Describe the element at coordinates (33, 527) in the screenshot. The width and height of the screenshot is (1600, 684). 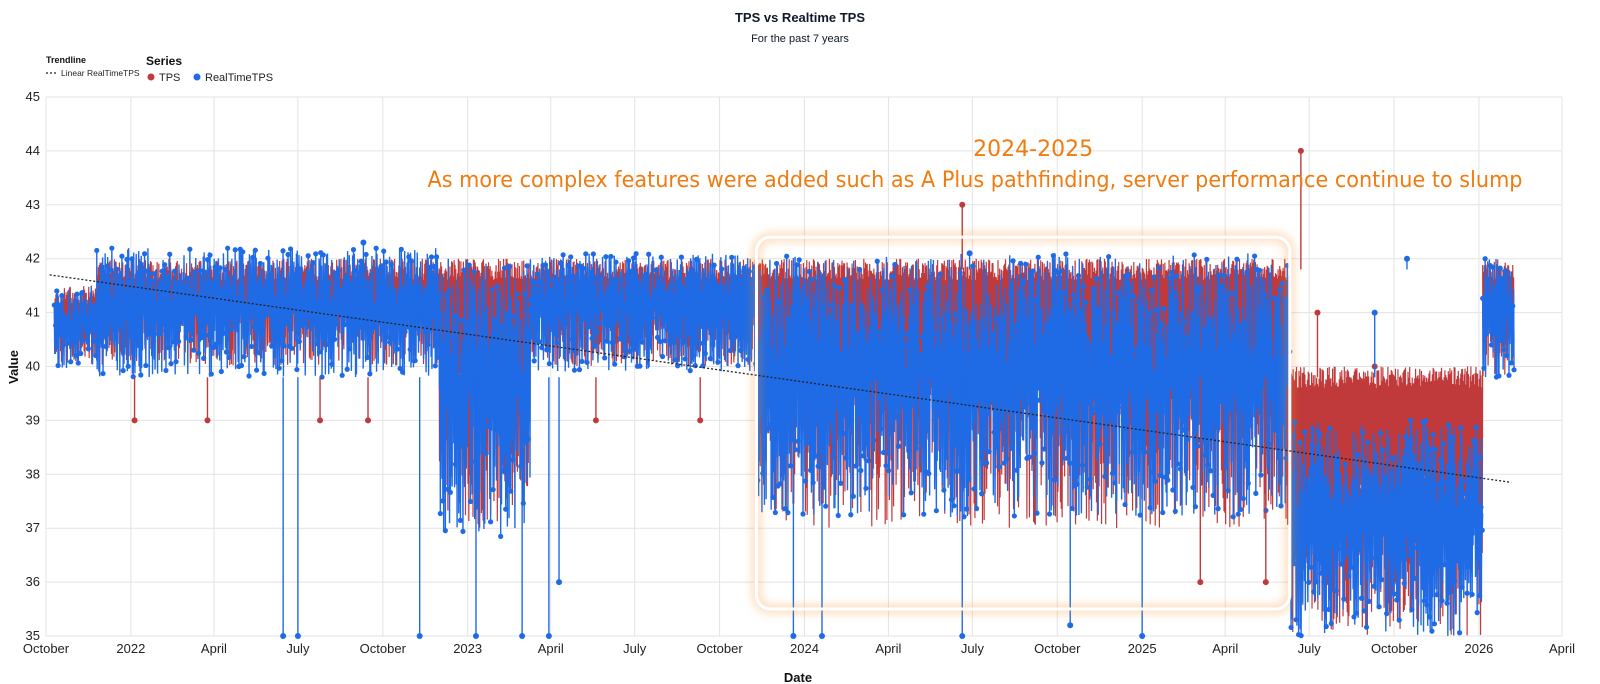
I see `y-tick-label: 37` at that location.